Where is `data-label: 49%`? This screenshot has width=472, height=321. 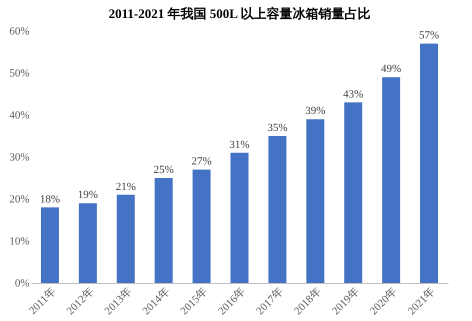
data-label: 49% is located at coordinates (391, 69).